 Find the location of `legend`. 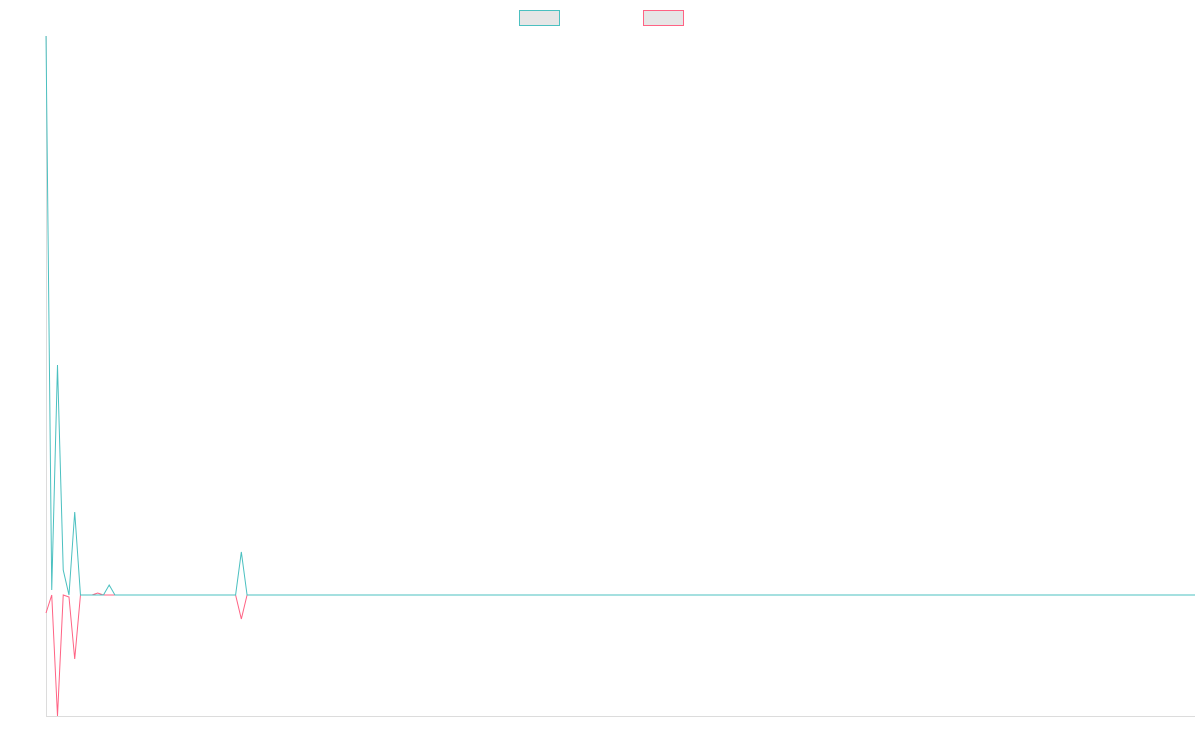

legend is located at coordinates (601, 18).